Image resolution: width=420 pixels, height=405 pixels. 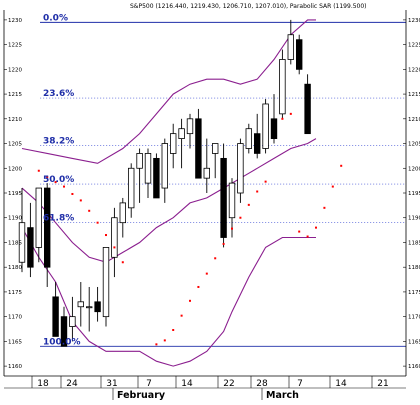 I want to click on y-tick-label-left: 1215, so click(x=15, y=95).